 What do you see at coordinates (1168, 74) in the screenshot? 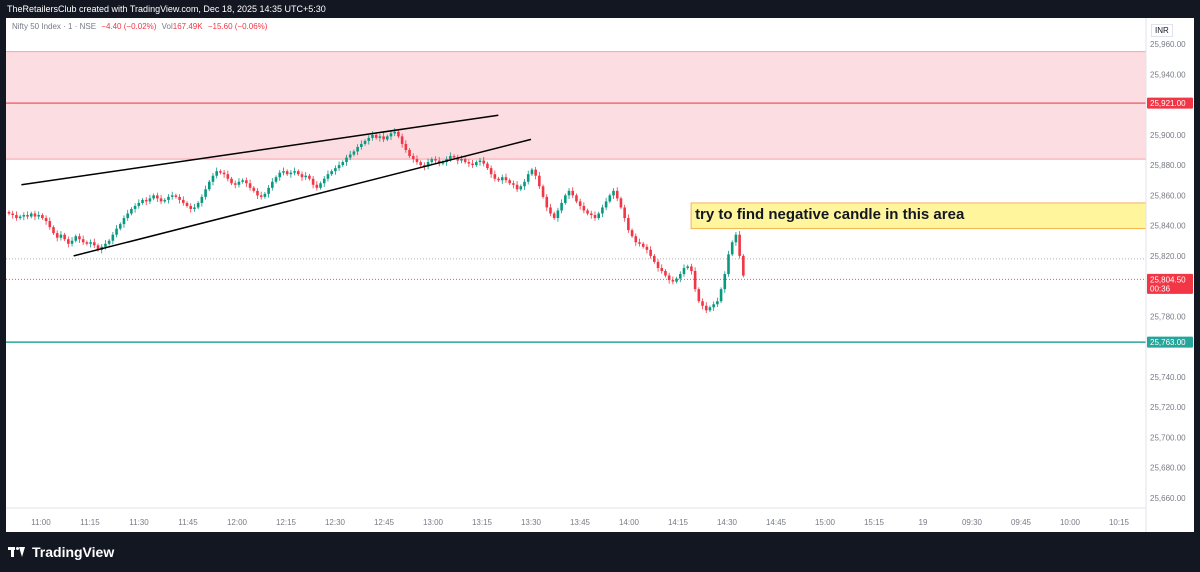
I see `y-tick-label: 25,940.00` at bounding box center [1168, 74].